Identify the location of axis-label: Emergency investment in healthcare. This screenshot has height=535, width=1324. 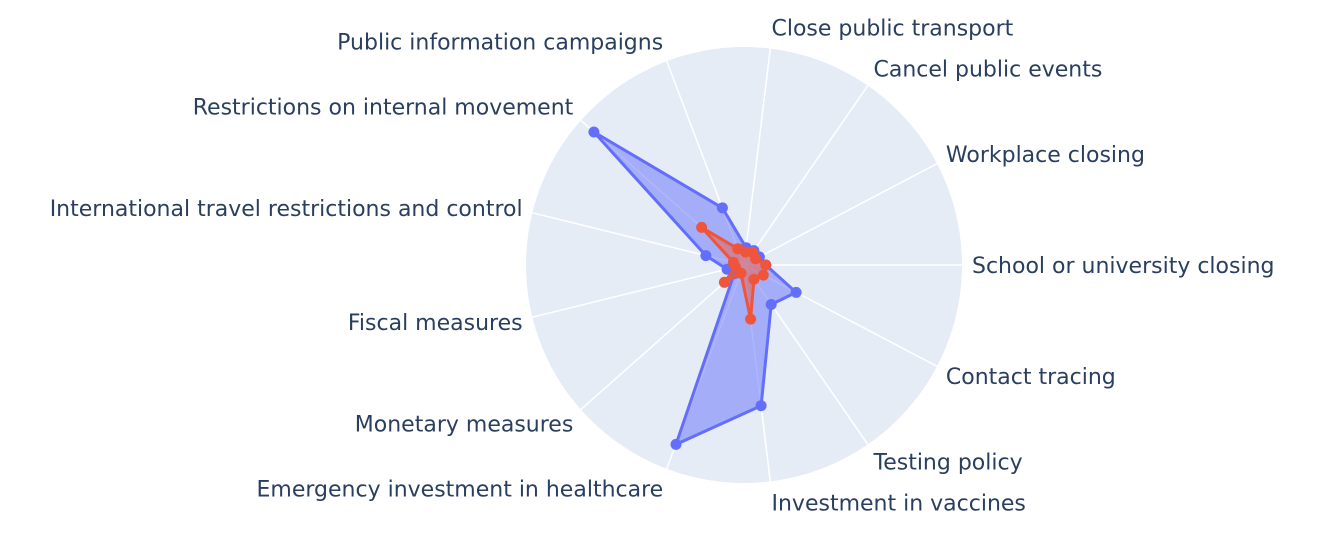
(460, 490).